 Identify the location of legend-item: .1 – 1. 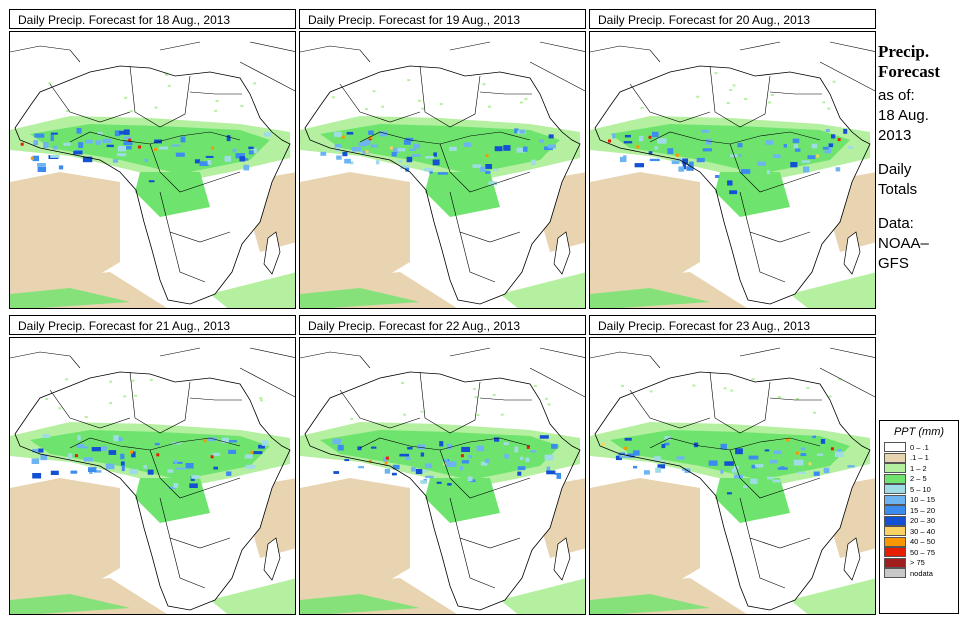
(919, 458).